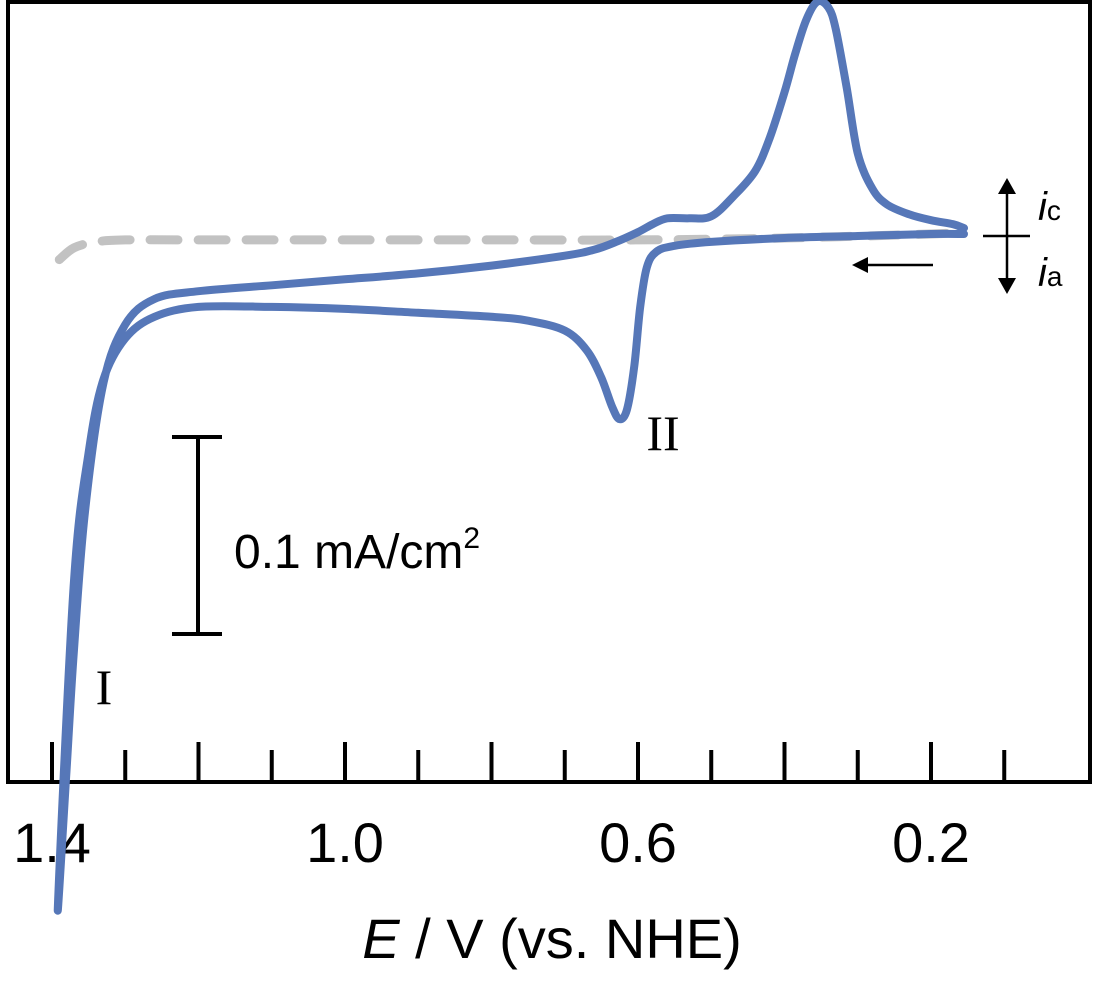 This screenshot has width=1094, height=993. What do you see at coordinates (528, 762) in the screenshot?
I see `x-axis-ticks` at bounding box center [528, 762].